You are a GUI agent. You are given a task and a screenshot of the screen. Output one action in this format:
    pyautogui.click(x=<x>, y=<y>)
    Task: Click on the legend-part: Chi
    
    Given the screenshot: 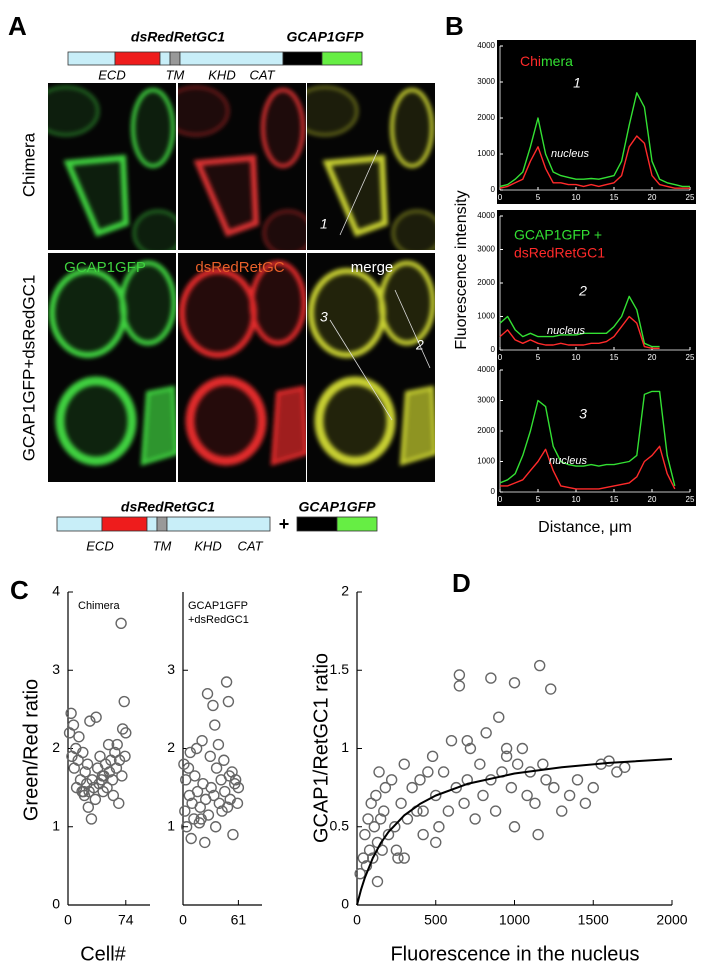 What is the action you would take?
    pyautogui.click(x=530, y=61)
    